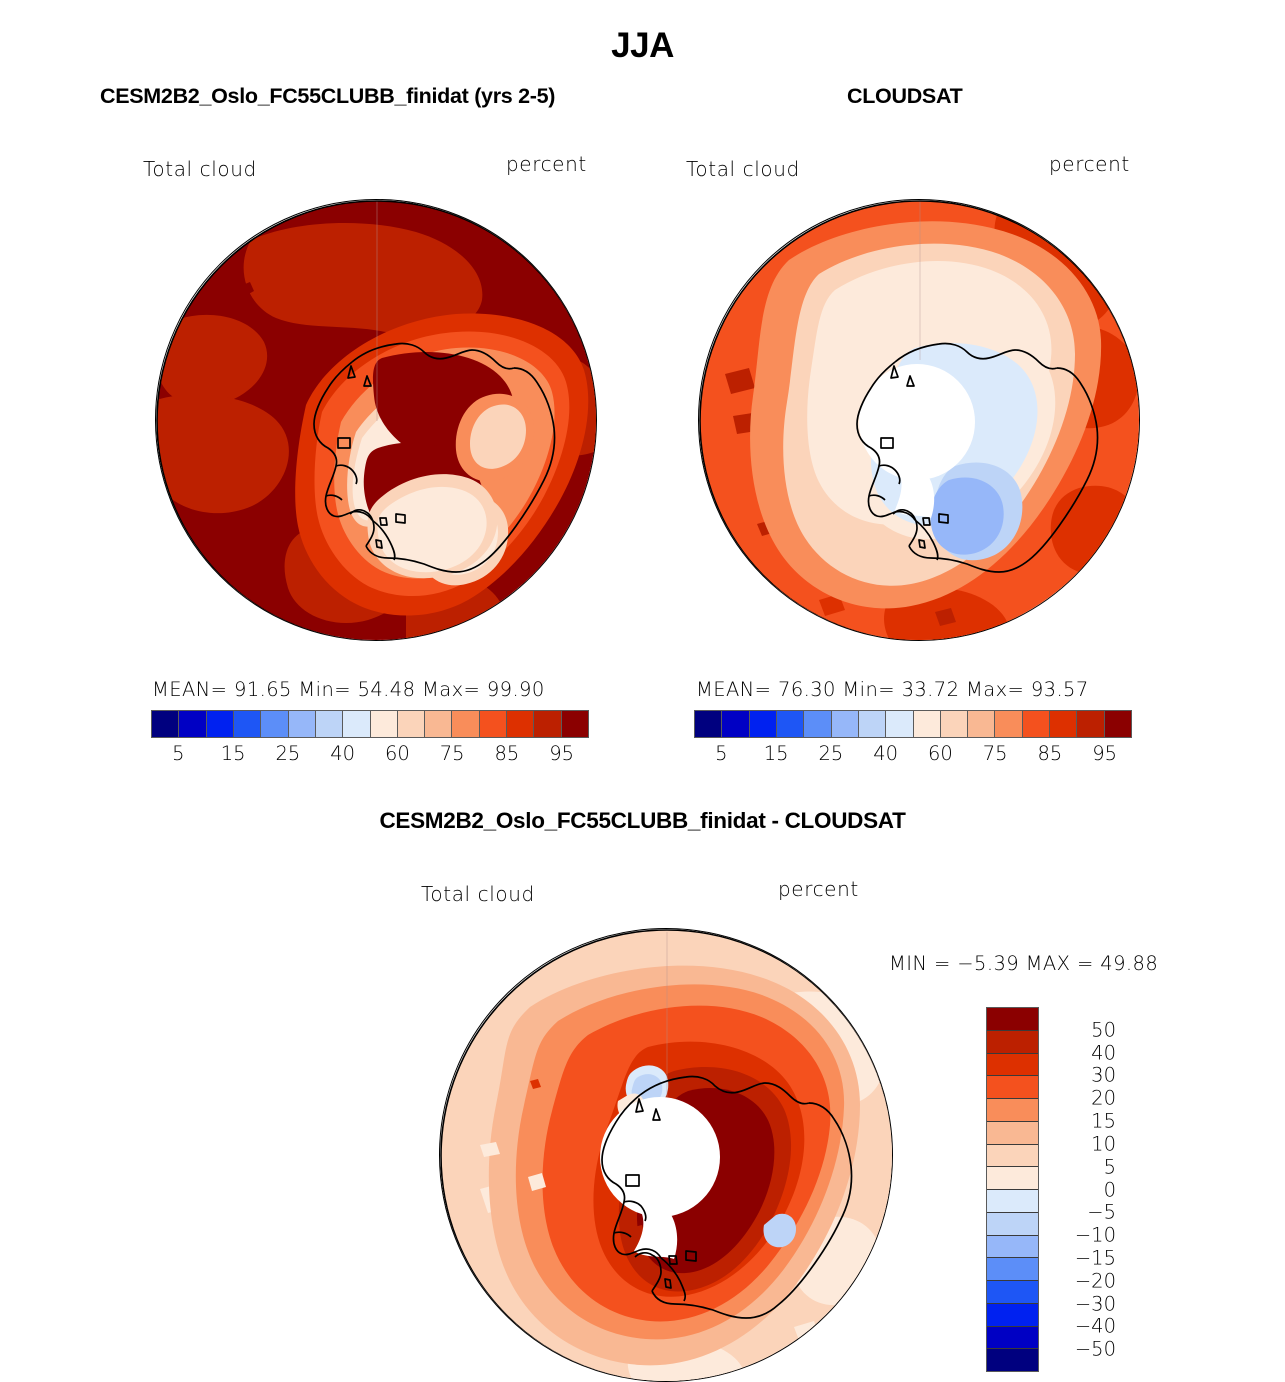  I want to click on colorbar-model, so click(370, 724).